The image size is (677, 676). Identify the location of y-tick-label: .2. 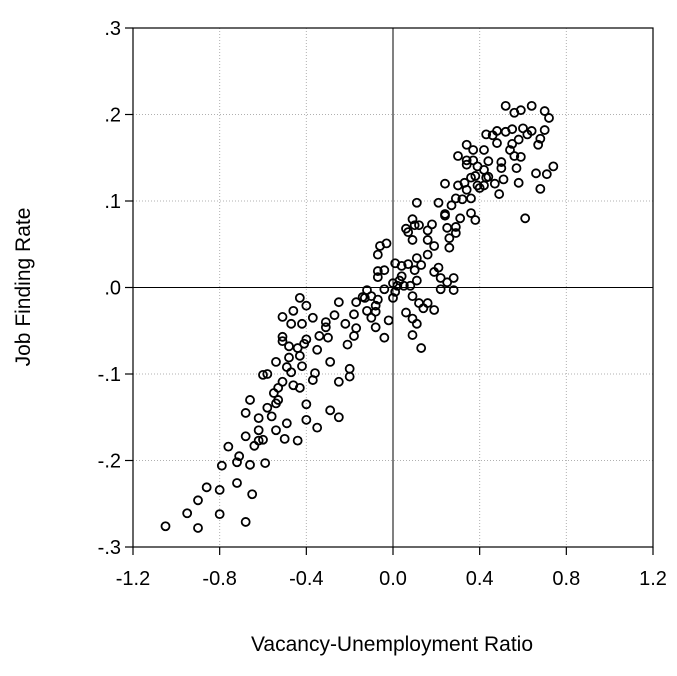
(112, 116).